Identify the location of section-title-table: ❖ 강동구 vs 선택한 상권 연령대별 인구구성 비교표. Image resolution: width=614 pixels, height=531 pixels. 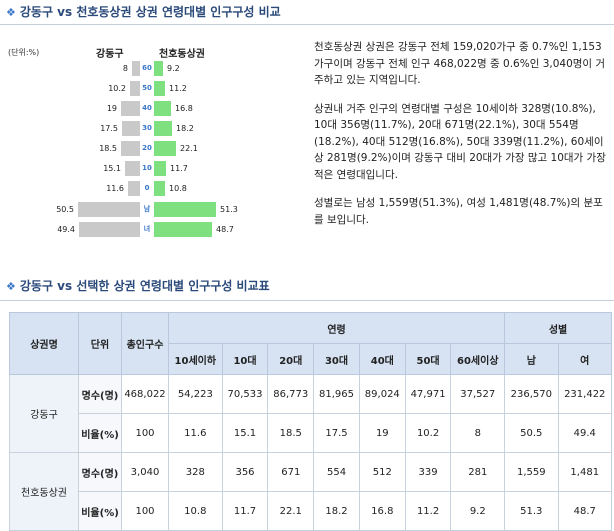
(138, 285).